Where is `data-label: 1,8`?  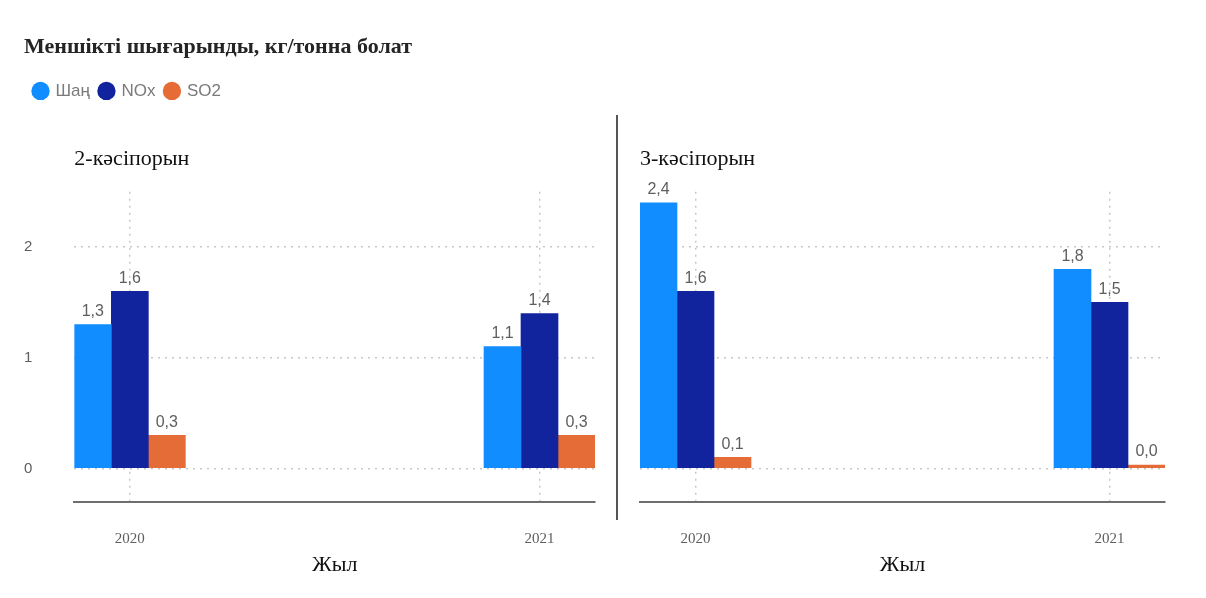
data-label: 1,8 is located at coordinates (1072, 255).